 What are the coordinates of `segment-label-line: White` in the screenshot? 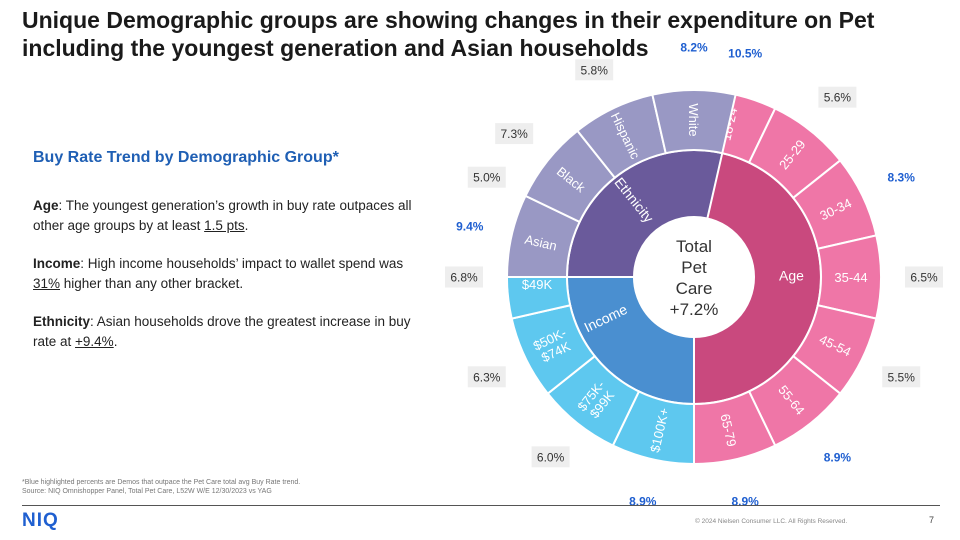 It's located at (693, 119).